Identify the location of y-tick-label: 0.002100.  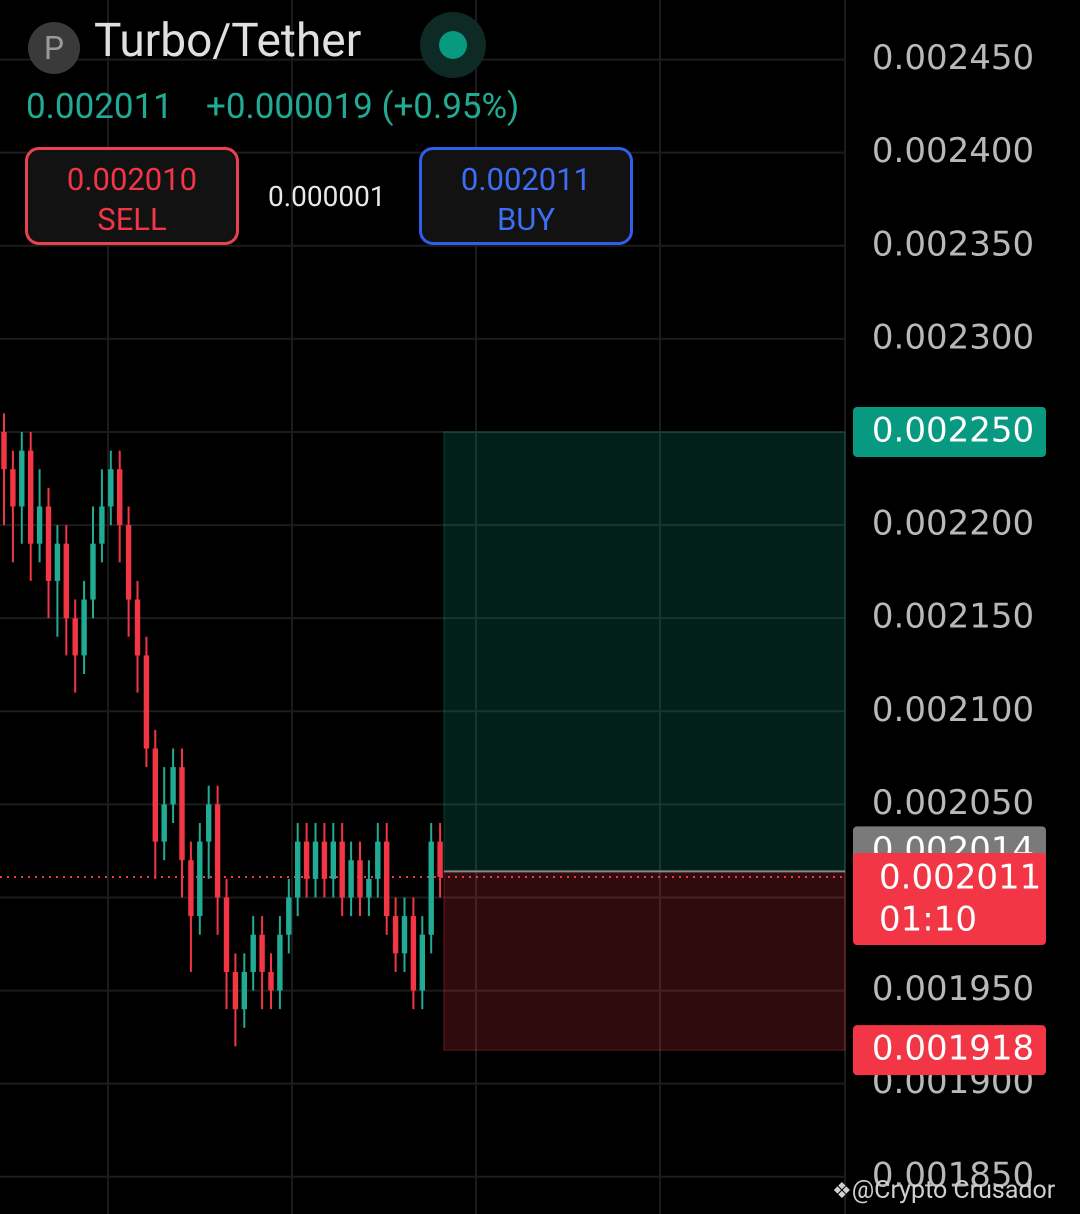
(953, 710).